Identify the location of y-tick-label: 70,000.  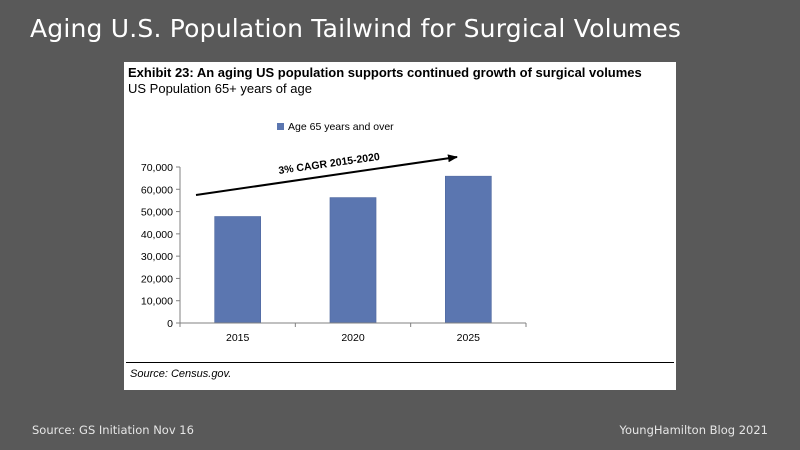
(157, 168).